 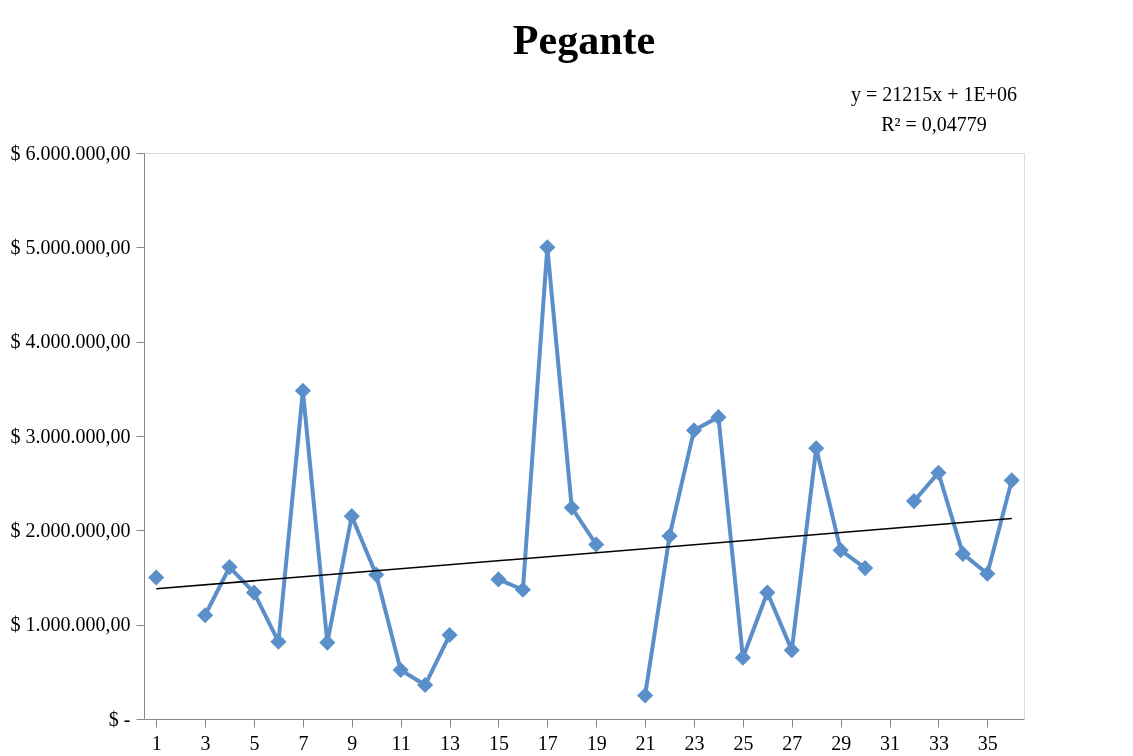 I want to click on chart-title: Pegante, so click(x=584, y=40).